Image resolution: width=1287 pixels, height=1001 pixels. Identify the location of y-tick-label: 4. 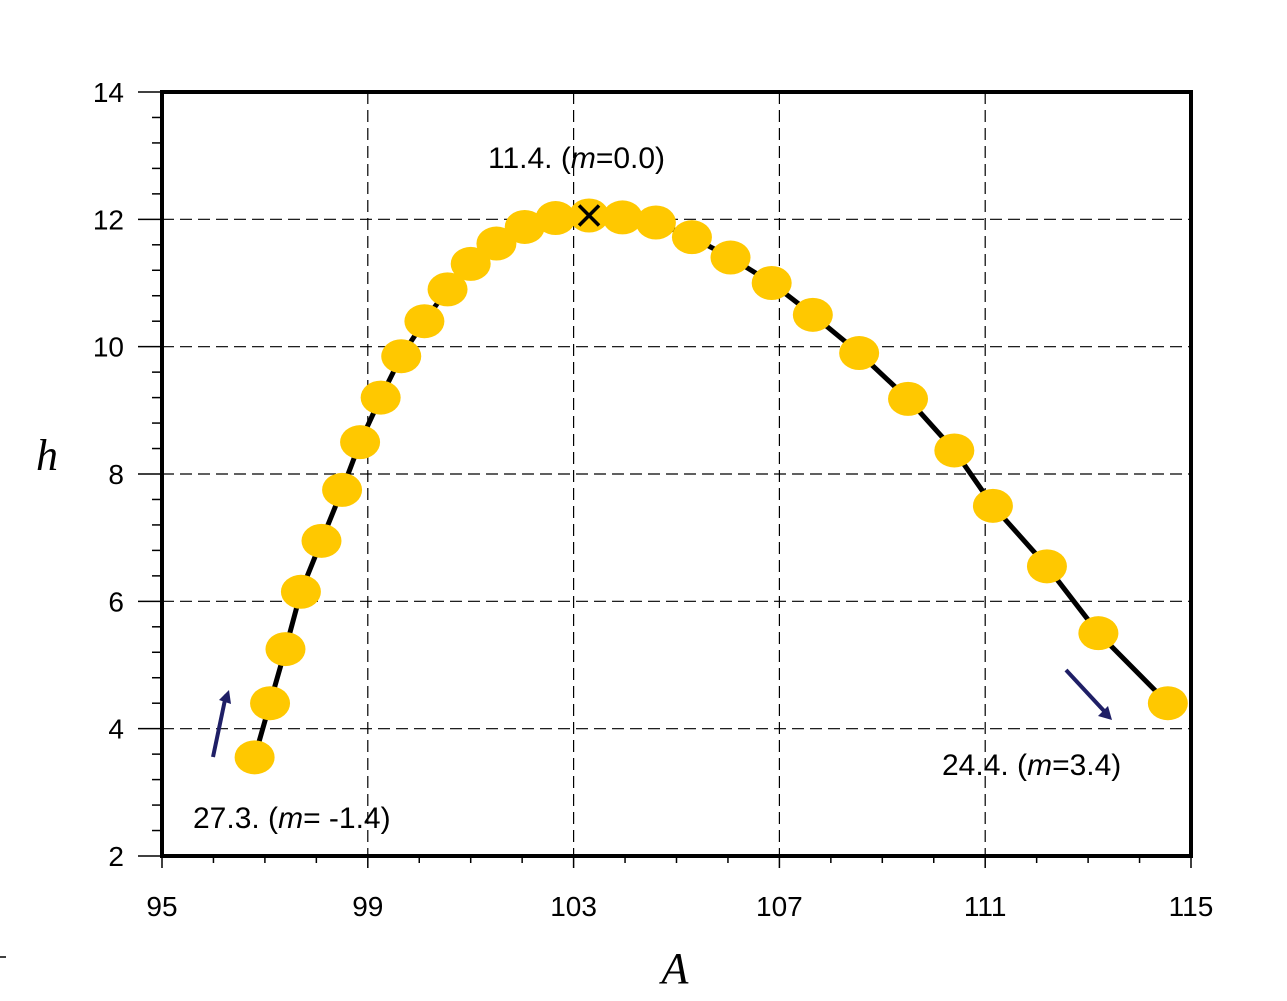
(116, 729).